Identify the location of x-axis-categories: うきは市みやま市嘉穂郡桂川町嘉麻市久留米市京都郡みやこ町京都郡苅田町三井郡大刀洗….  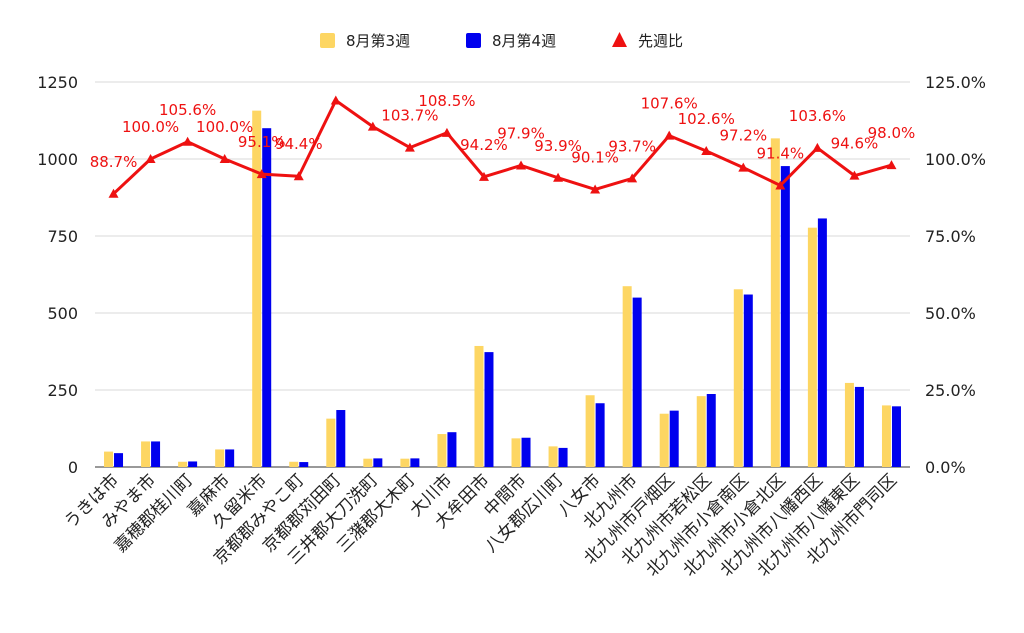
(481, 525).